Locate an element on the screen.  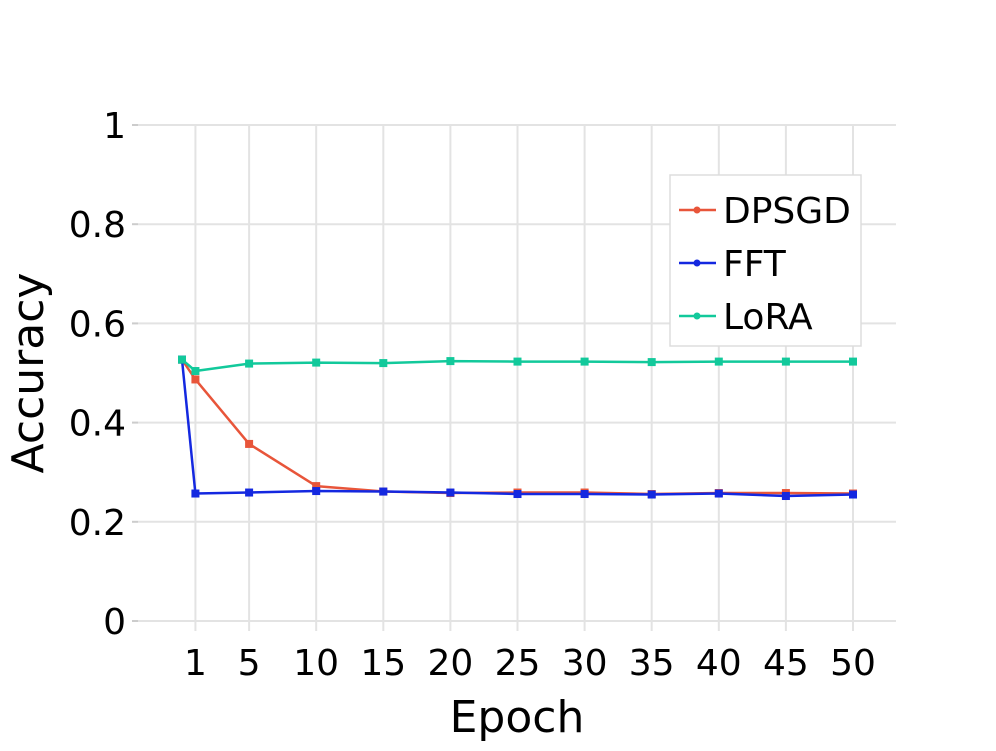
series-lora is located at coordinates (517, 365).